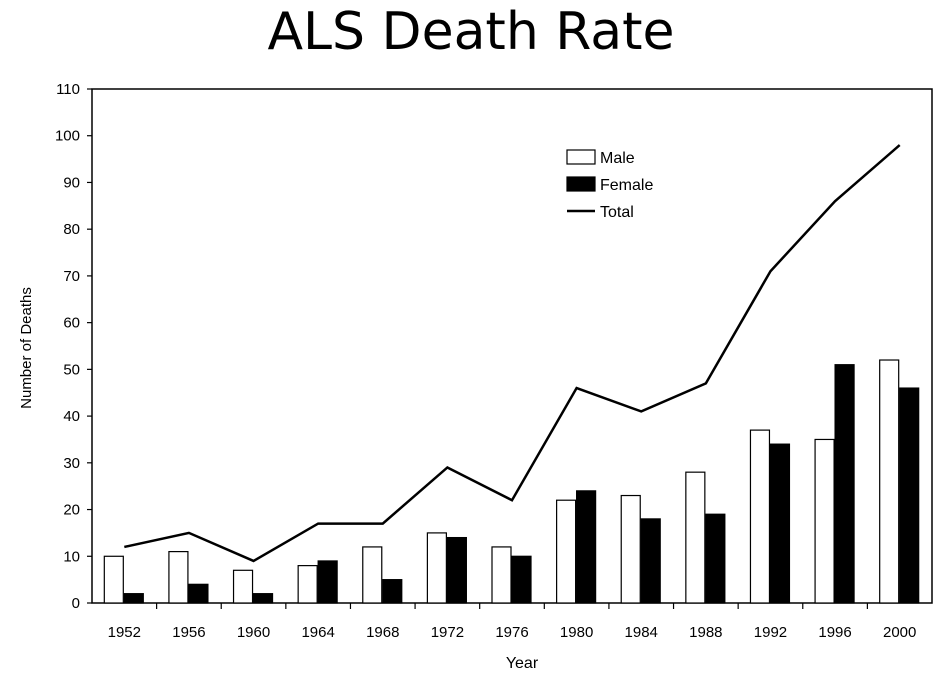 The height and width of the screenshot is (688, 942). Describe the element at coordinates (617, 158) in the screenshot. I see `legend-label-male: Male` at that location.